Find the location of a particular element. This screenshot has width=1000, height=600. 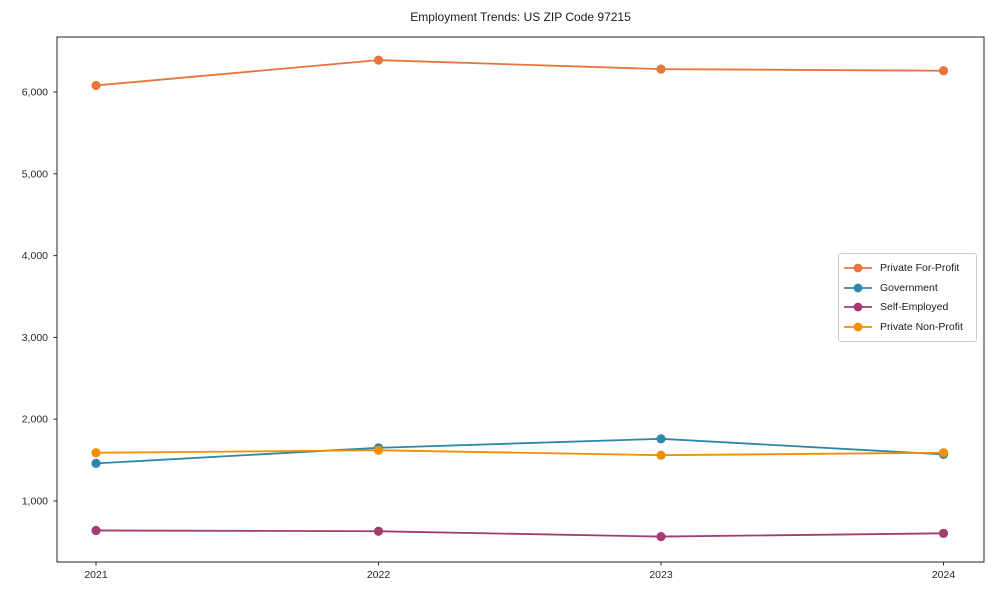

legend-marker-self-employed is located at coordinates (858, 307).